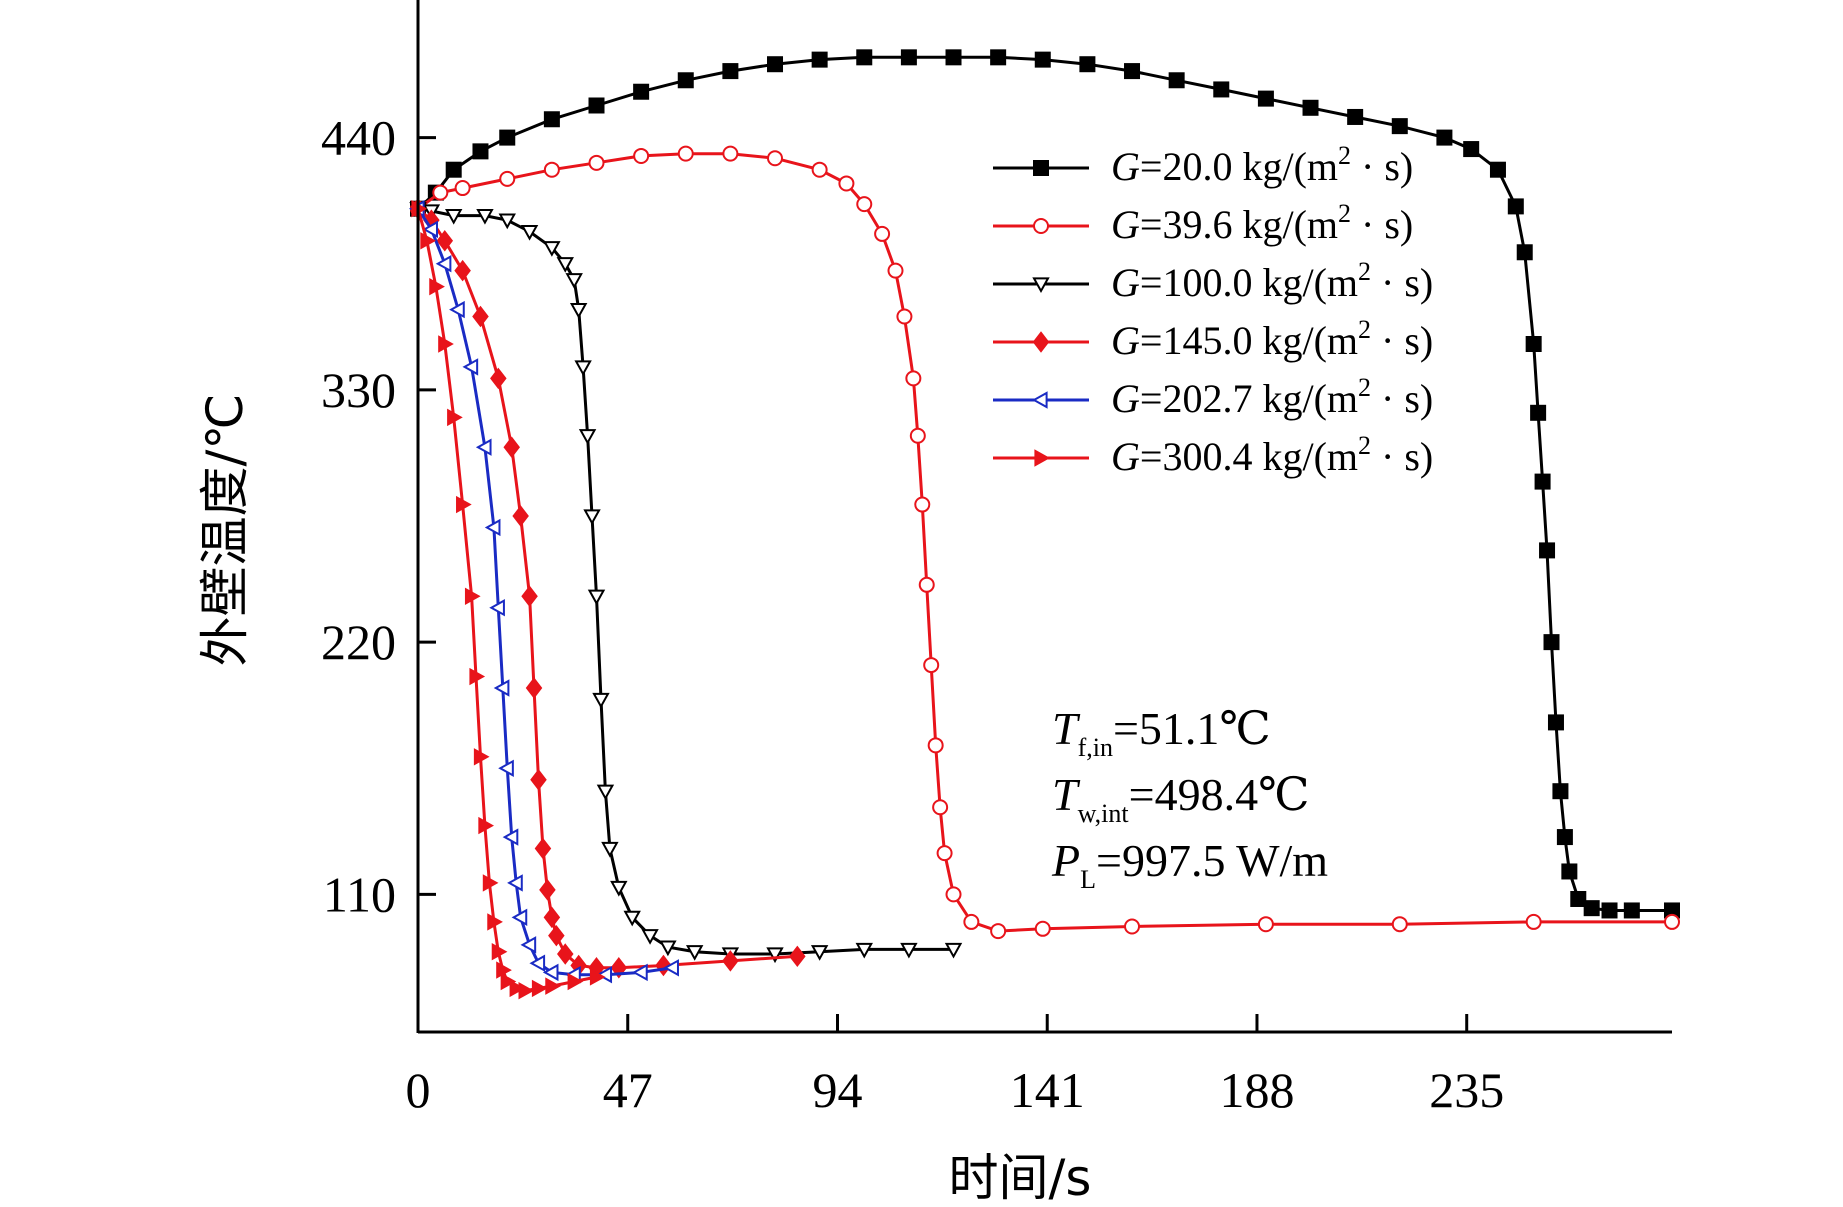  I want to click on legend-entry: G=20.0 kg/(m2 · s), so click(1203, 165).